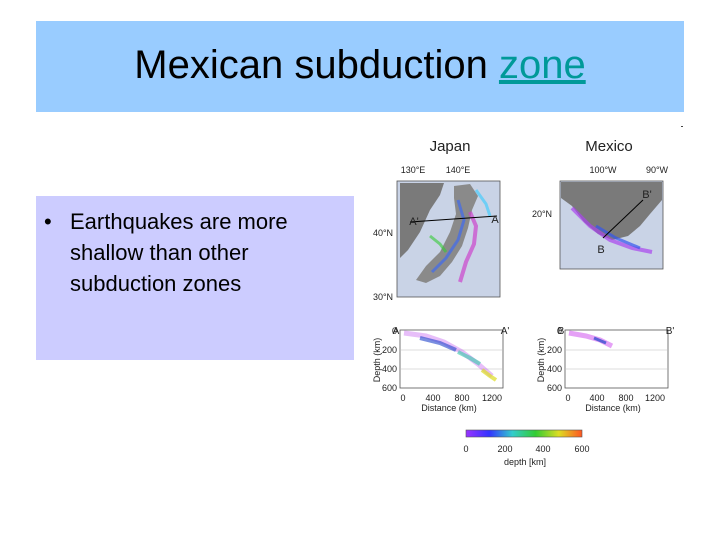 This screenshot has width=720, height=540. What do you see at coordinates (609, 146) in the screenshot?
I see `mexico-title: Mexico` at bounding box center [609, 146].